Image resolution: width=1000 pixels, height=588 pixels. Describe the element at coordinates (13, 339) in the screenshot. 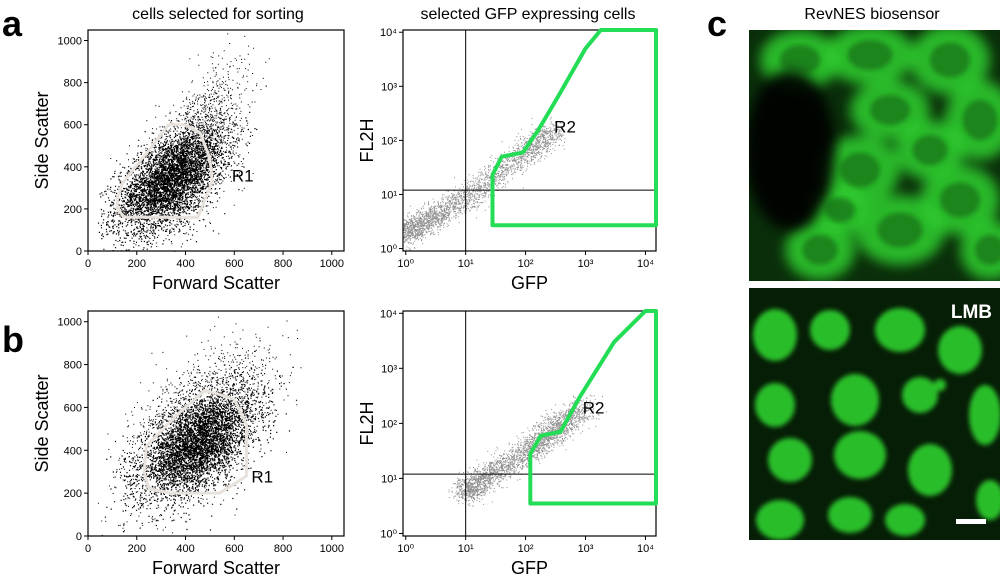

I see `panel-letter-b: b` at that location.